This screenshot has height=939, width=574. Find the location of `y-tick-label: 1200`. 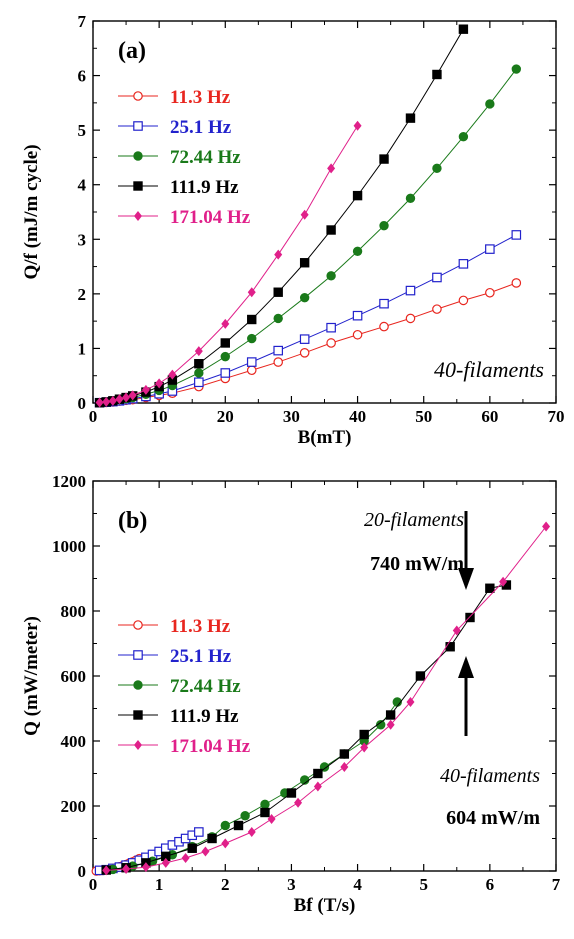

y-tick-label: 1200 is located at coordinates (69, 481).